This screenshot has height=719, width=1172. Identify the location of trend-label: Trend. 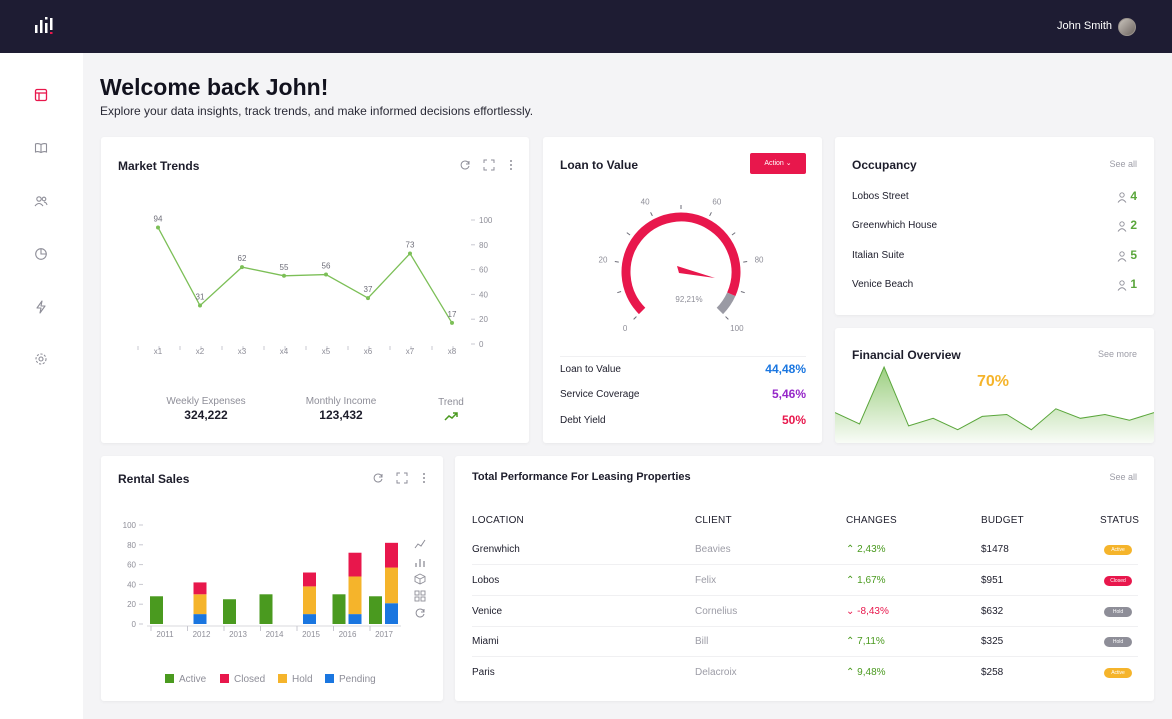
(451, 402).